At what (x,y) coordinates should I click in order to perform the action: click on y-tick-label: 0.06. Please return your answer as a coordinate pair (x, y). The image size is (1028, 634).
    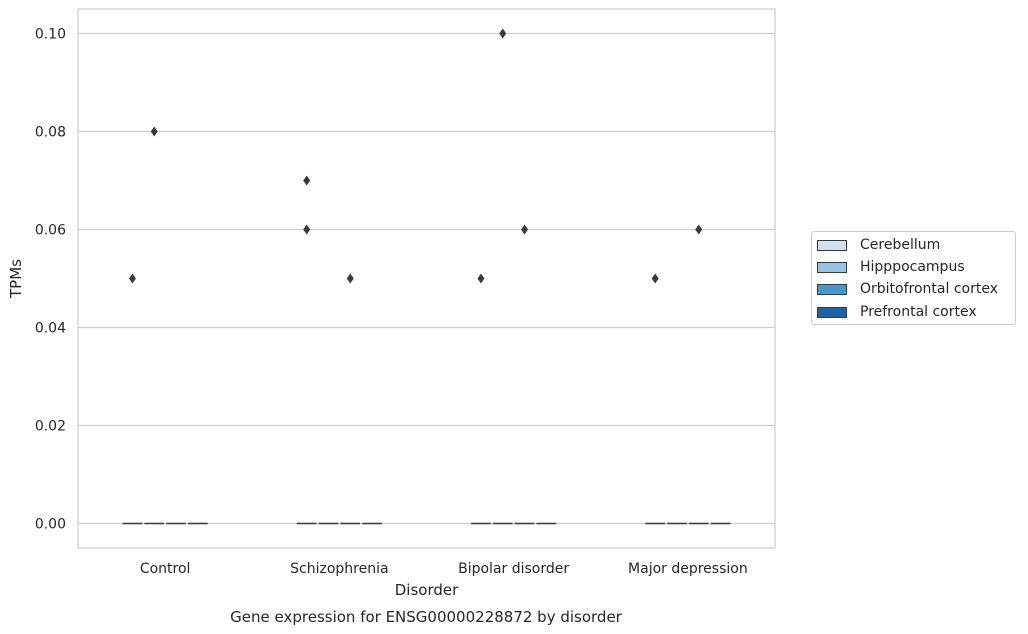
    Looking at the image, I should click on (50, 231).